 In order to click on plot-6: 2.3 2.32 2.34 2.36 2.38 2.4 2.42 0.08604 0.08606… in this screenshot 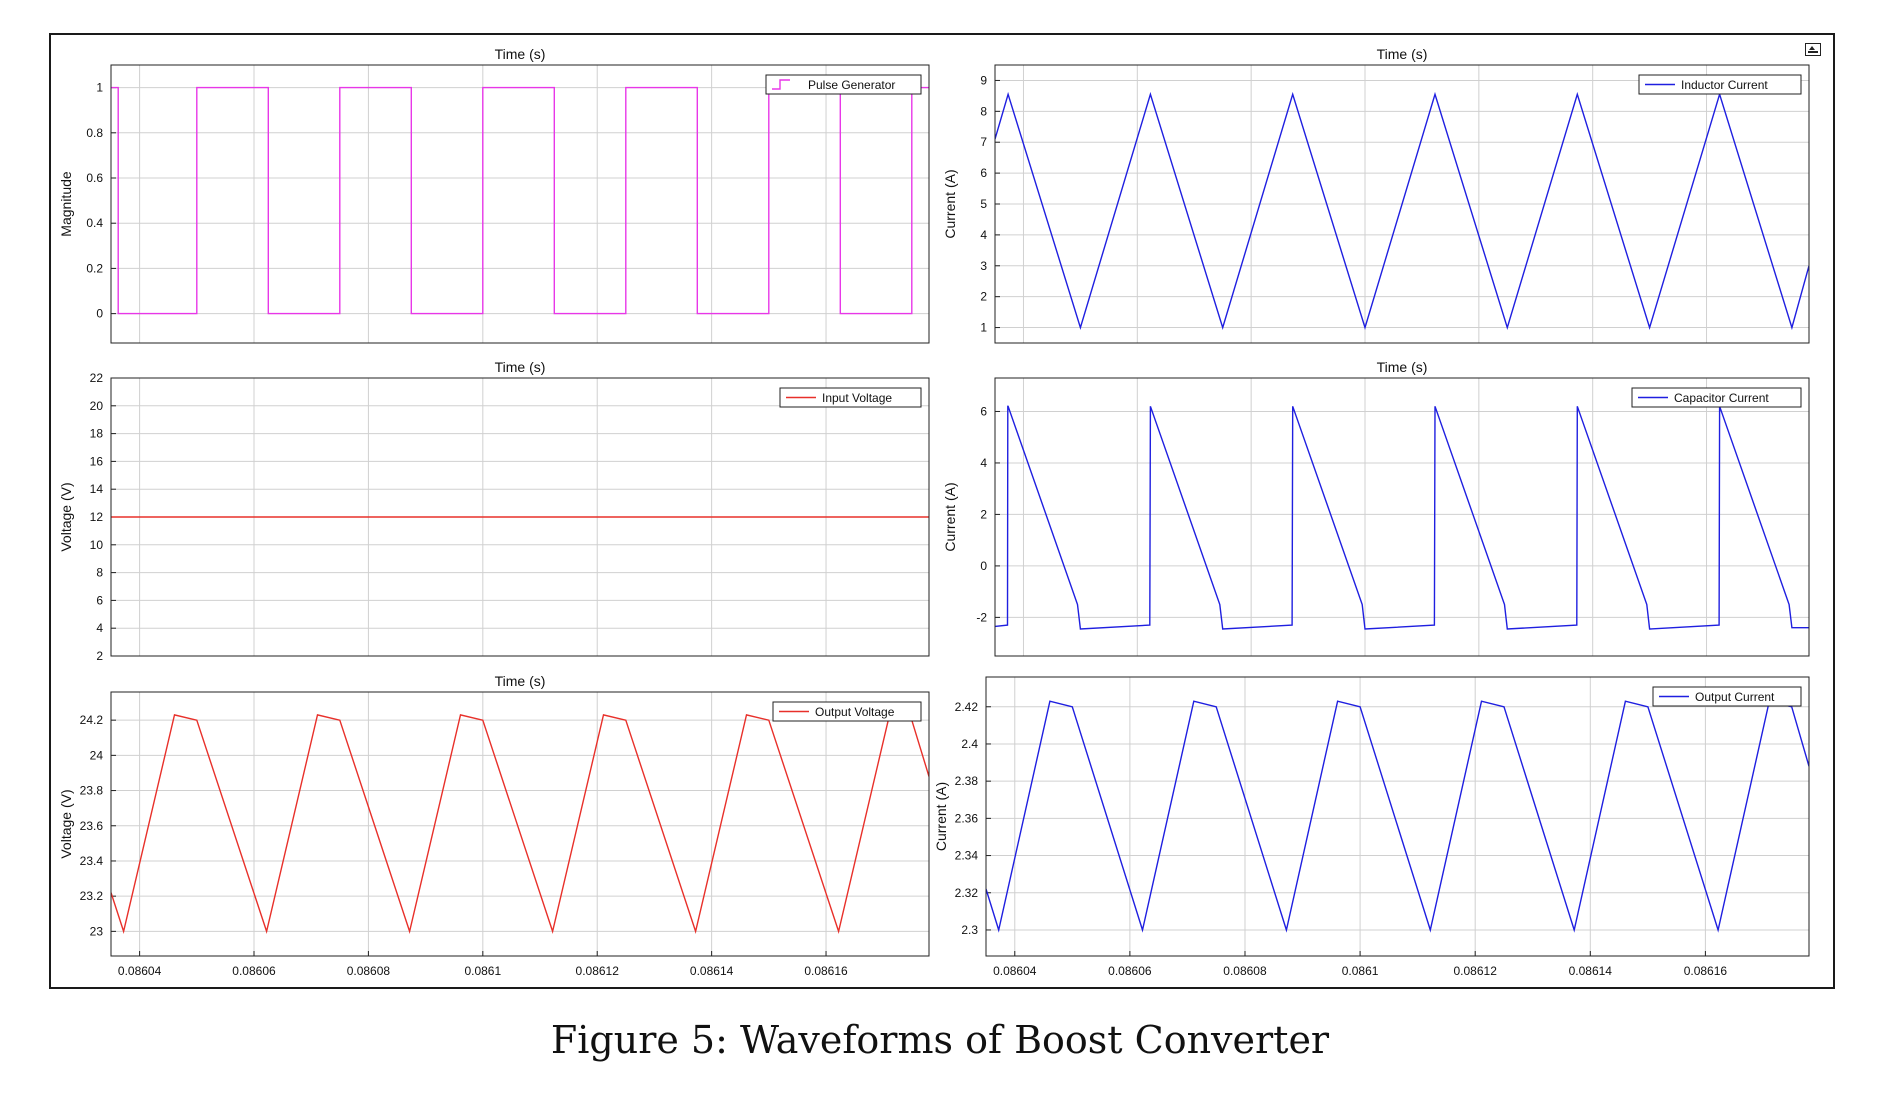, I will do `click(1371, 827)`.